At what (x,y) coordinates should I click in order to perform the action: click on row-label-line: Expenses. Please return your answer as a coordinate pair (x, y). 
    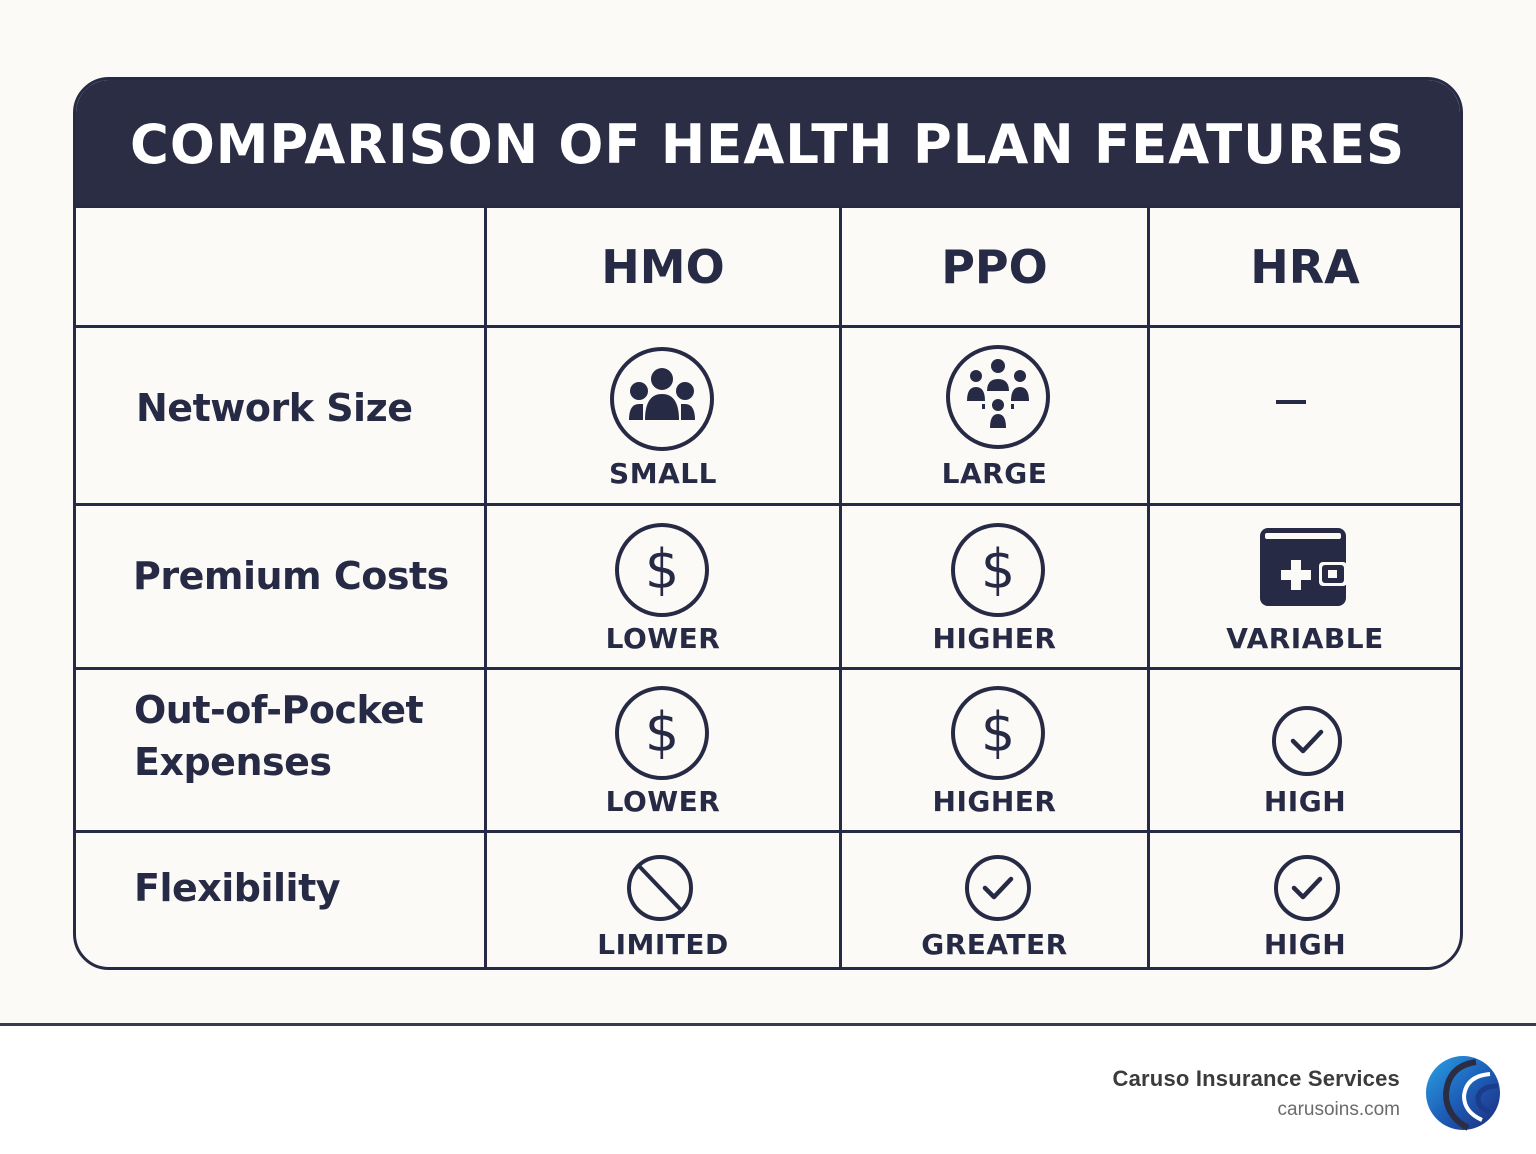
    Looking at the image, I should click on (233, 762).